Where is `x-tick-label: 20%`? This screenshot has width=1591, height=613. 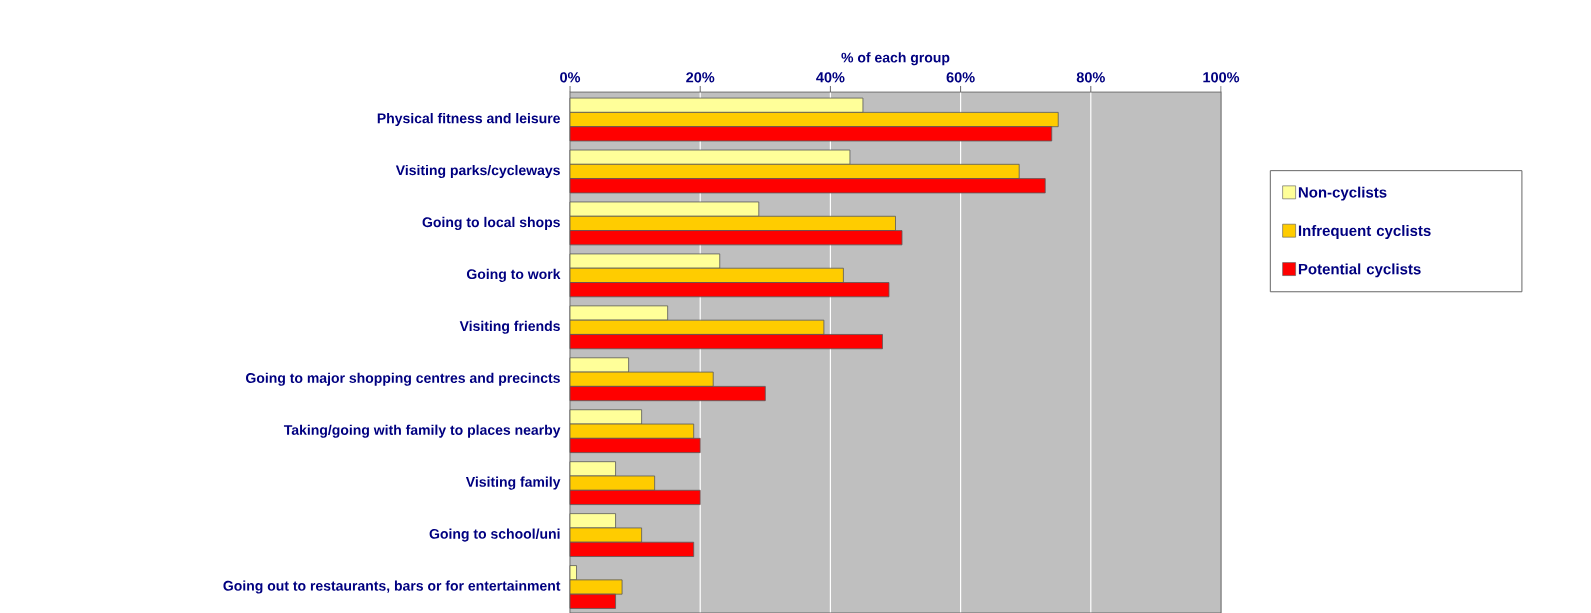 x-tick-label: 20% is located at coordinates (700, 77).